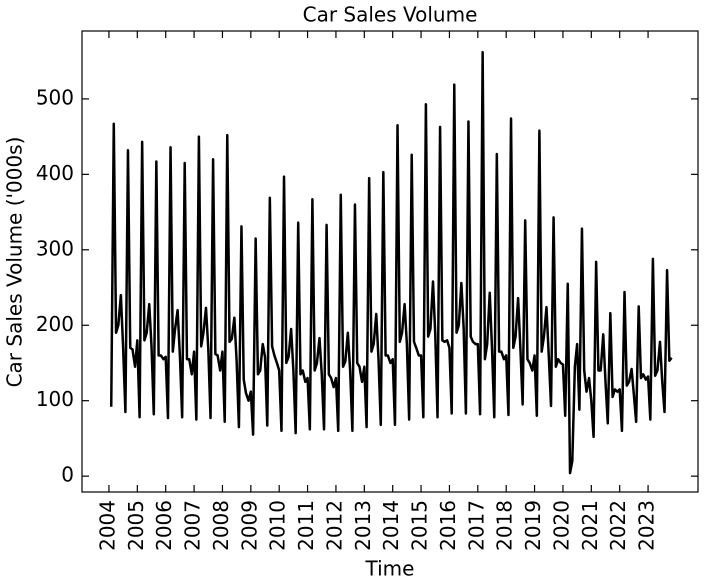  I want to click on x-tick-label: 2023, so click(647, 525).